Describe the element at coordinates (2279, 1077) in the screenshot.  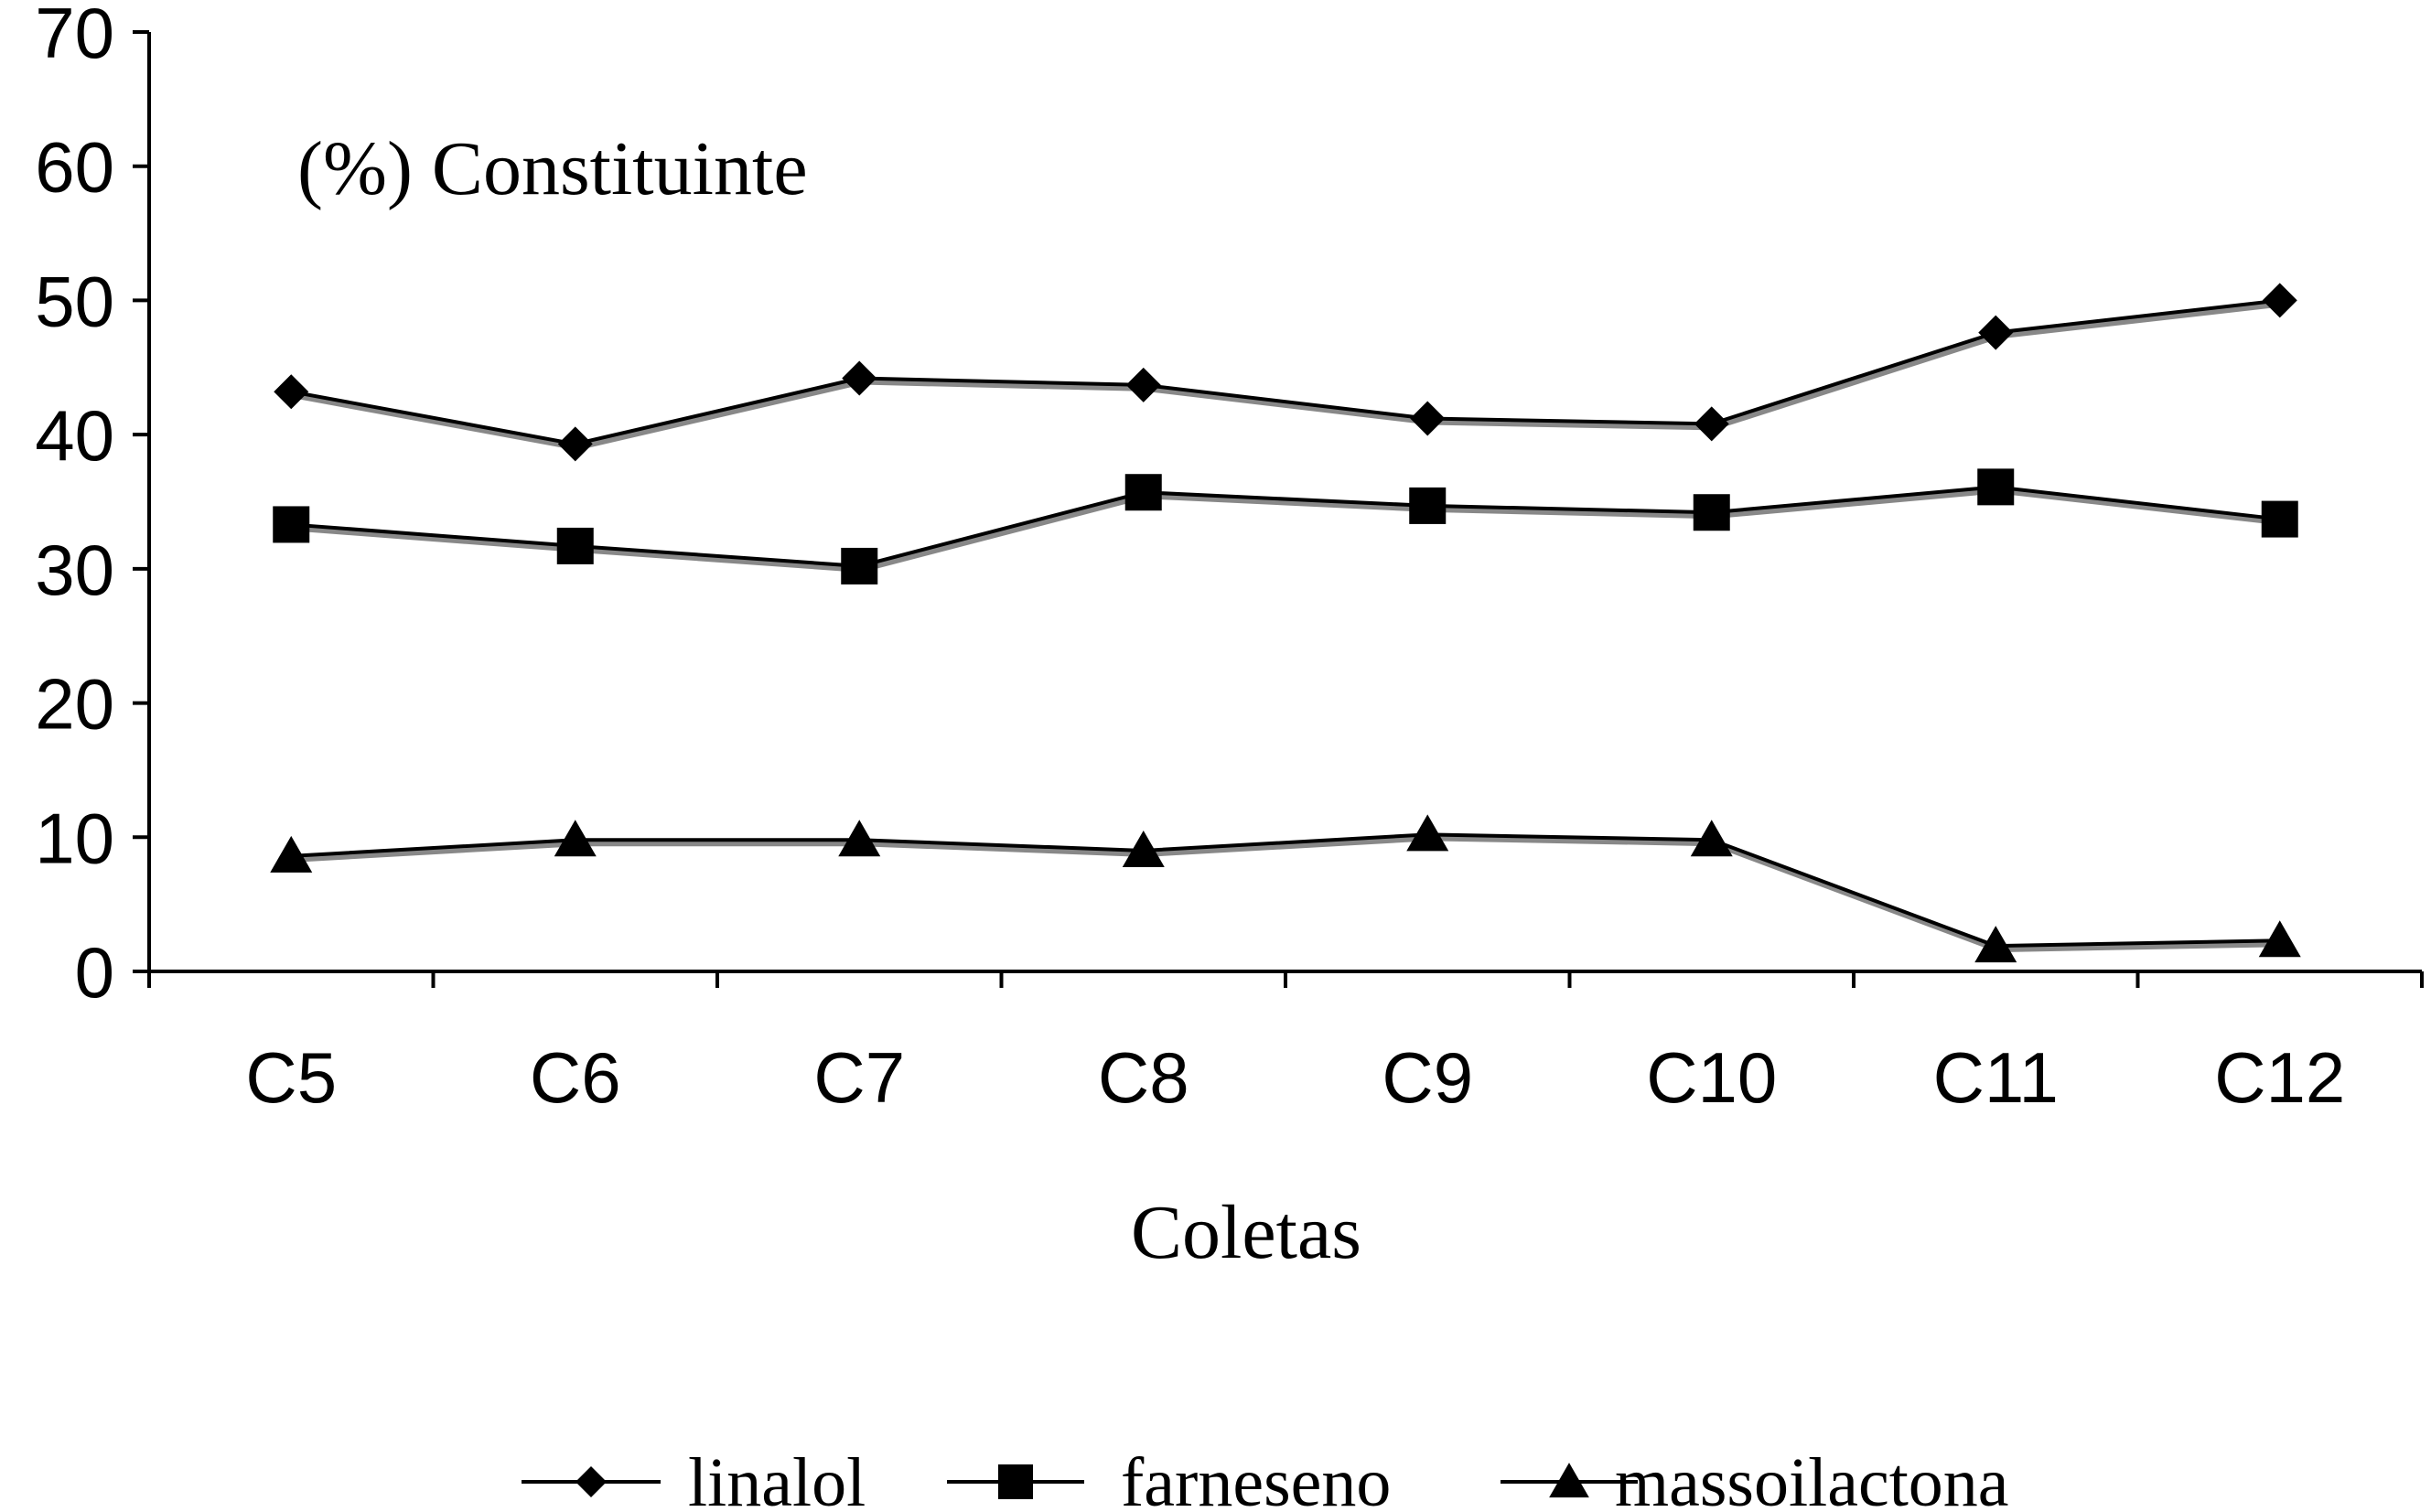
I see `x-tick-label: C12` at that location.